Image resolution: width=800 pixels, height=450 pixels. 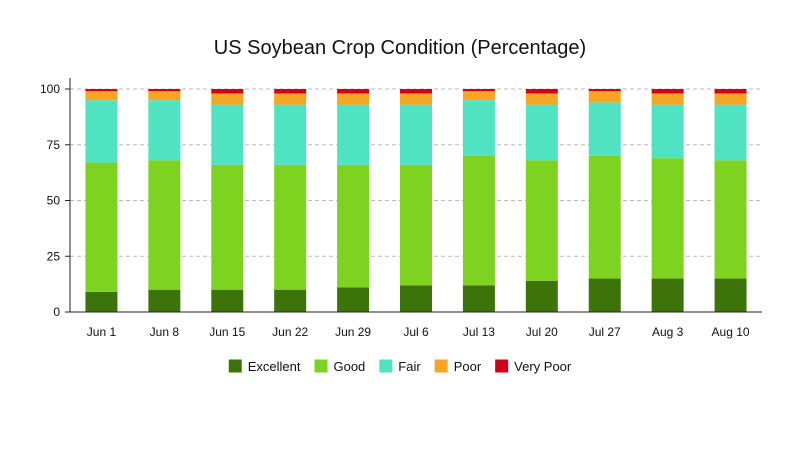 I want to click on y-tick-label: 100, so click(x=50, y=89).